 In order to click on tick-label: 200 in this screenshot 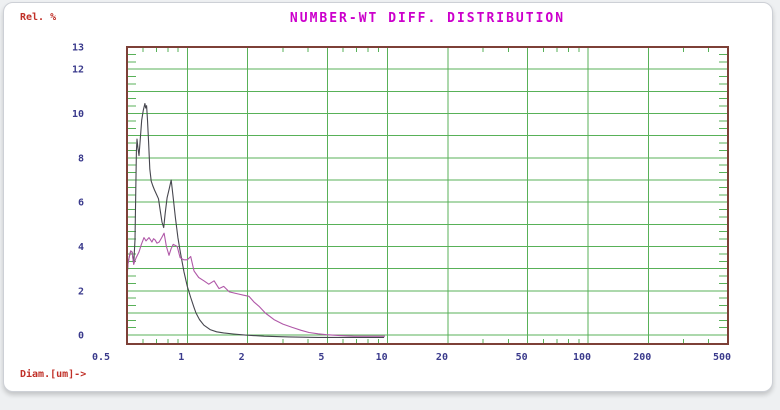, I will do `click(642, 357)`.